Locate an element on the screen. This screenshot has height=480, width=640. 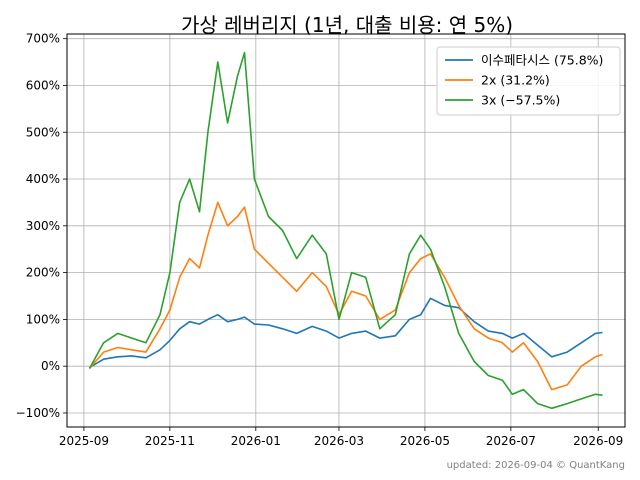
x-tick-label: 2026-05 is located at coordinates (425, 441).